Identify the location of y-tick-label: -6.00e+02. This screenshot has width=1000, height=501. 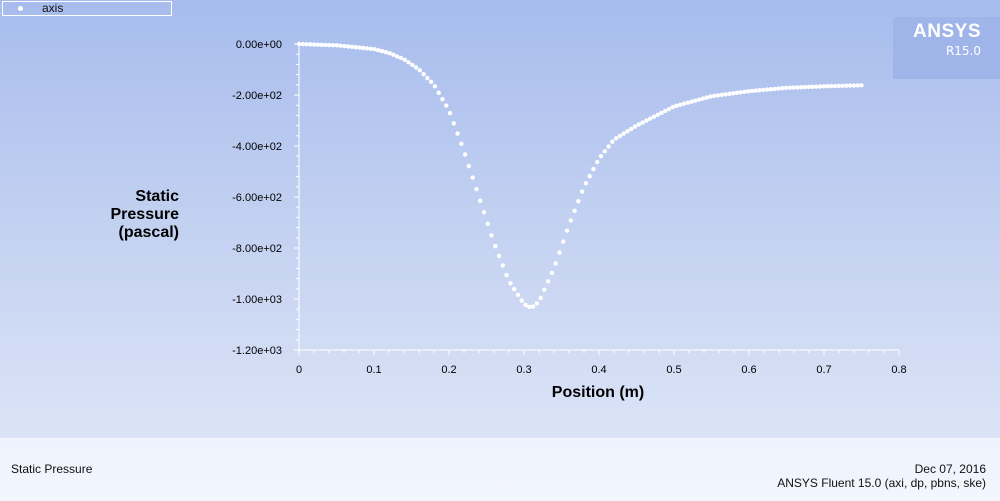
(257, 198).